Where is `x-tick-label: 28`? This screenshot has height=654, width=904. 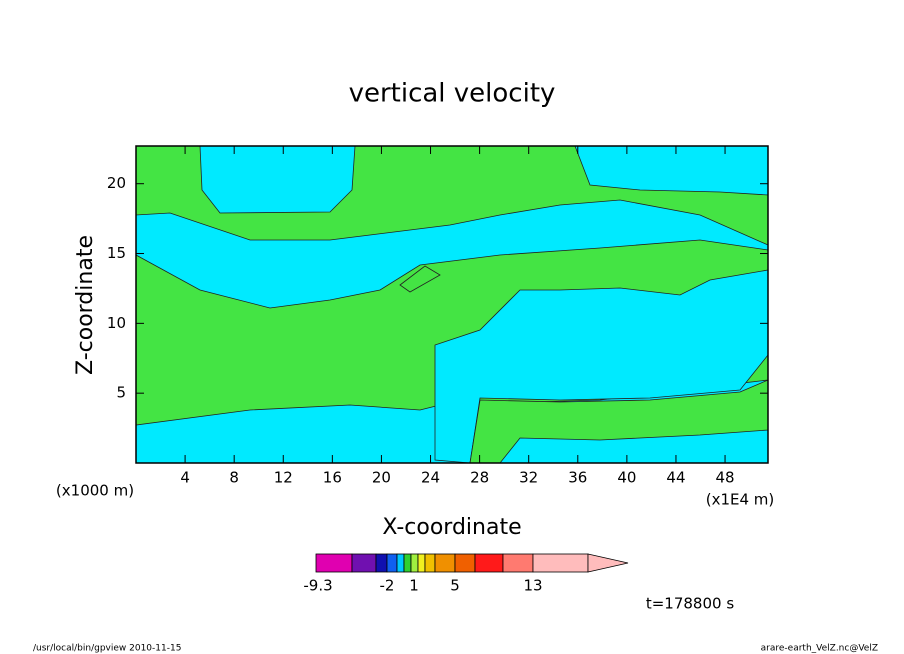
x-tick-label: 28 is located at coordinates (479, 478).